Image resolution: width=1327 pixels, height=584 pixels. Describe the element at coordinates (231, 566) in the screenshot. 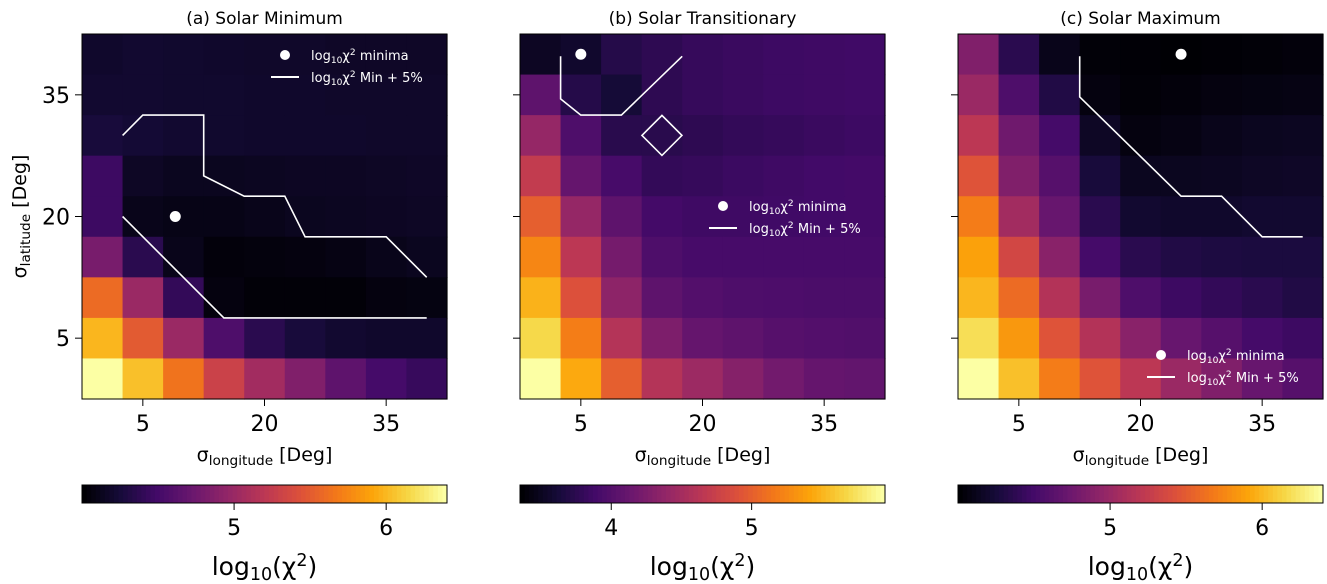

I see `colorbar-label-text: log` at that location.